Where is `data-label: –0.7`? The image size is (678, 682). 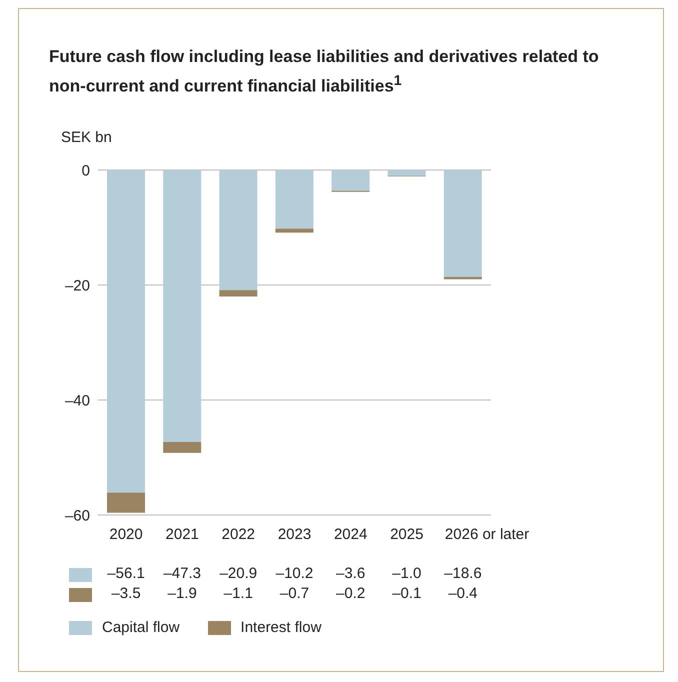
data-label: –0.7 is located at coordinates (295, 593).